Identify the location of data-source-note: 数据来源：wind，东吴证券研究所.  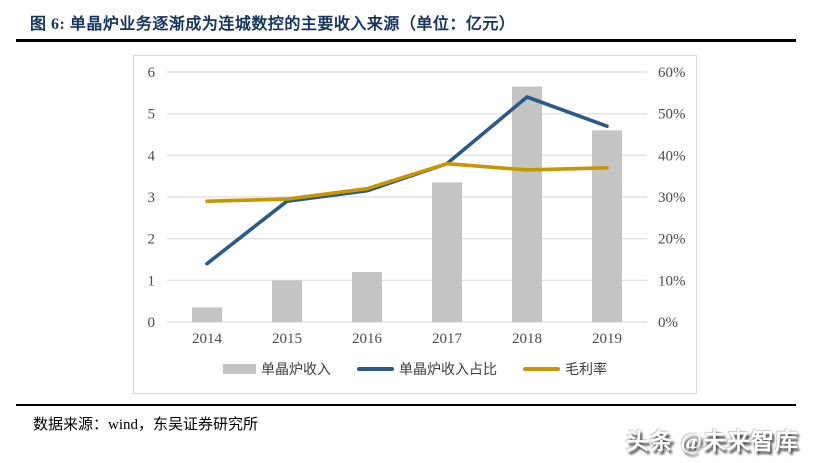
(146, 425).